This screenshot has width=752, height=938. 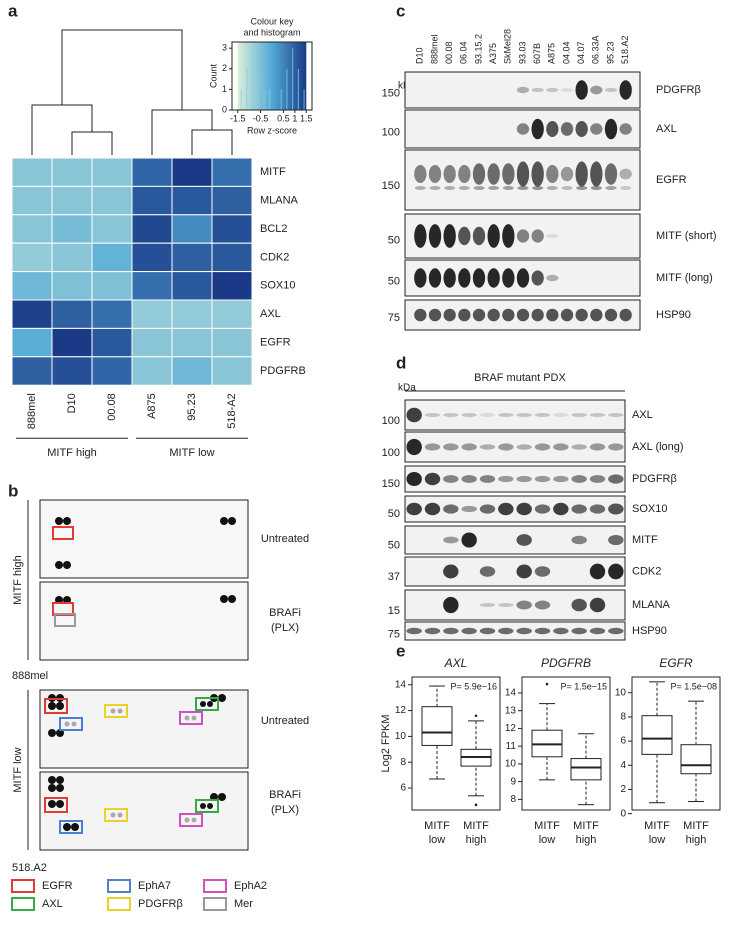 What do you see at coordinates (285, 810) in the screenshot?
I see `treatment-label: (PLX)` at bounding box center [285, 810].